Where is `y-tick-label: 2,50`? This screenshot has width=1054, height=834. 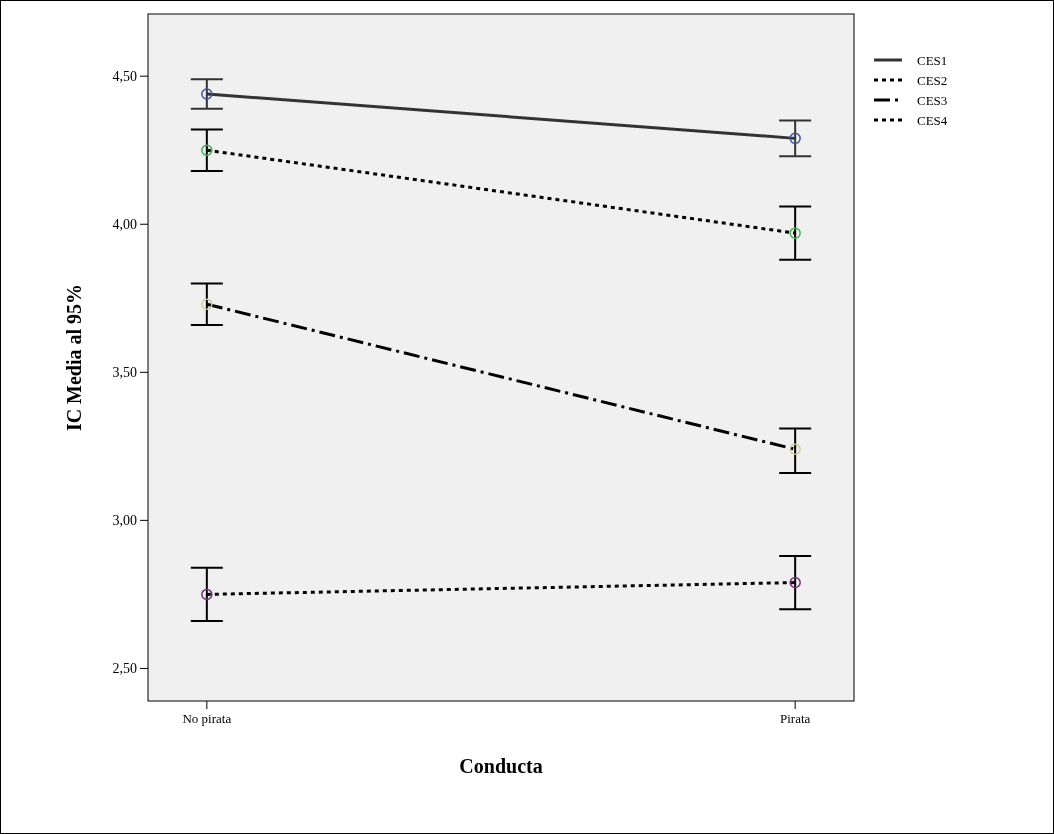 y-tick-label: 2,50 is located at coordinates (124, 669).